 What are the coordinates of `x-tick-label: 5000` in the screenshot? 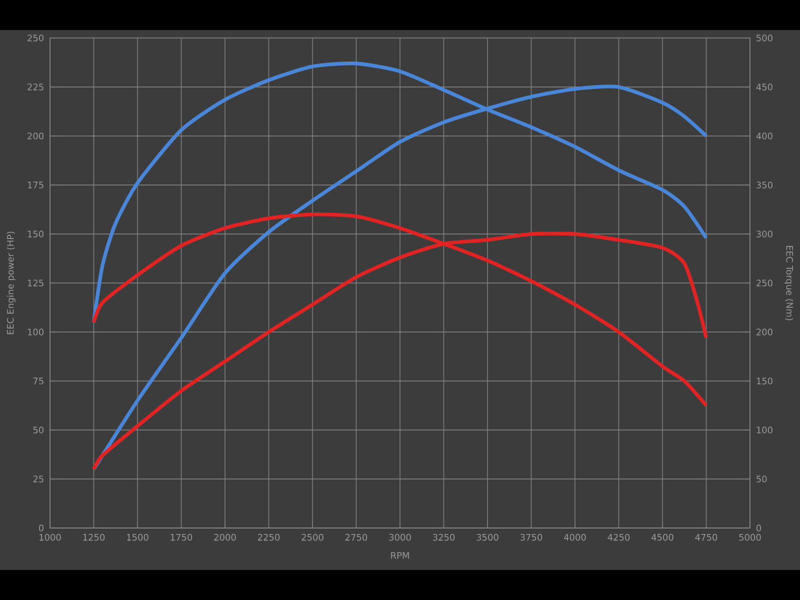 It's located at (750, 537).